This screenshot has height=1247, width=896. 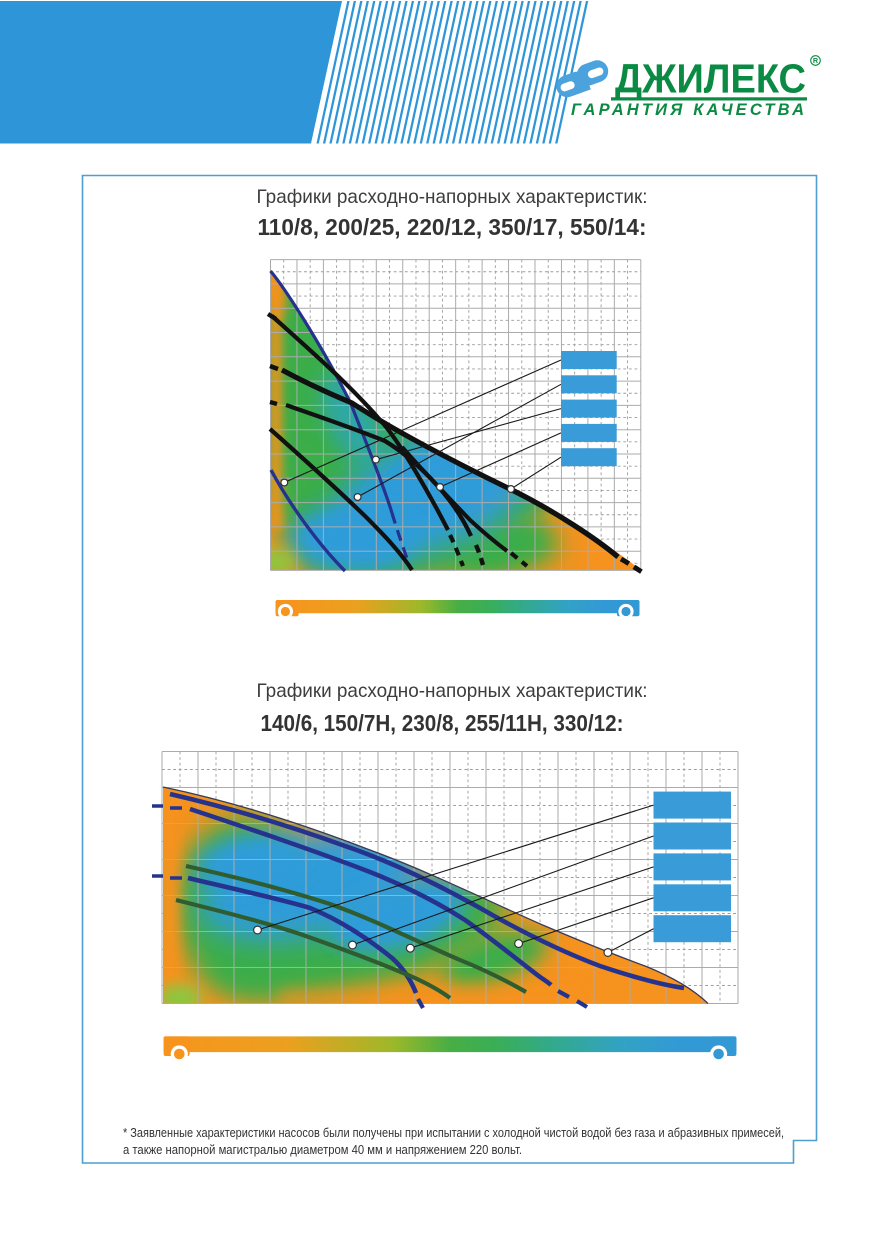 I want to click on svg-text:140/6, 150/7Н, 230/8, 255/11Н,: 140/6, 150/7Н, 230/8, 255/11Н, 330/12:, so click(x=442, y=723).